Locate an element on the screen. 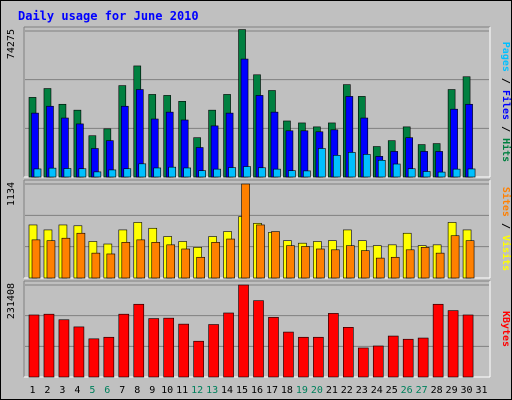 This screenshot has width=512, height=400. x-tick-label: 18 is located at coordinates (287, 390).